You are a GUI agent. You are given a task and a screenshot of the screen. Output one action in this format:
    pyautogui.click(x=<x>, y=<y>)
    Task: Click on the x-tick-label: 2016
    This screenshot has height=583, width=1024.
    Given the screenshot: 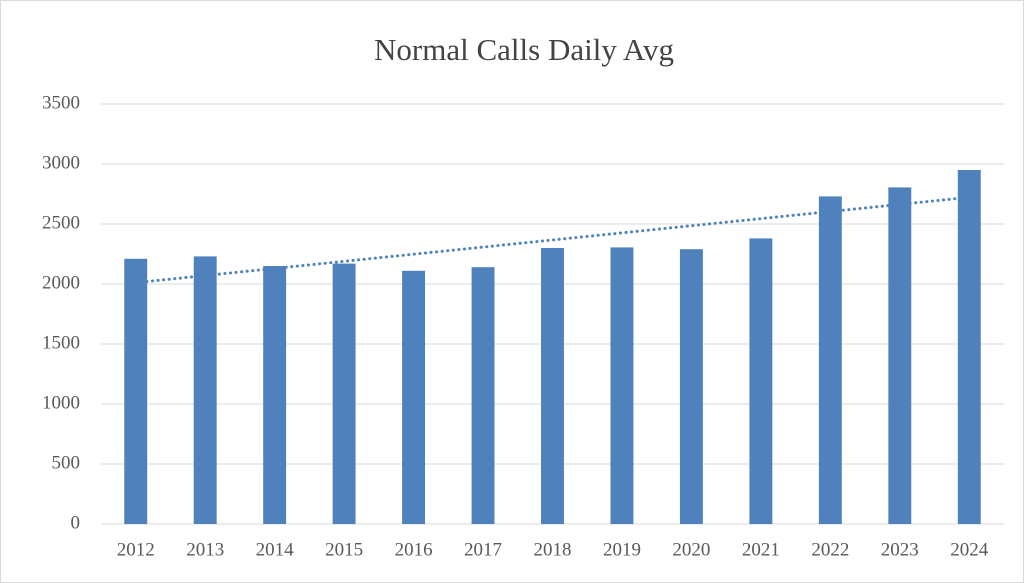 What is the action you would take?
    pyautogui.click(x=414, y=549)
    